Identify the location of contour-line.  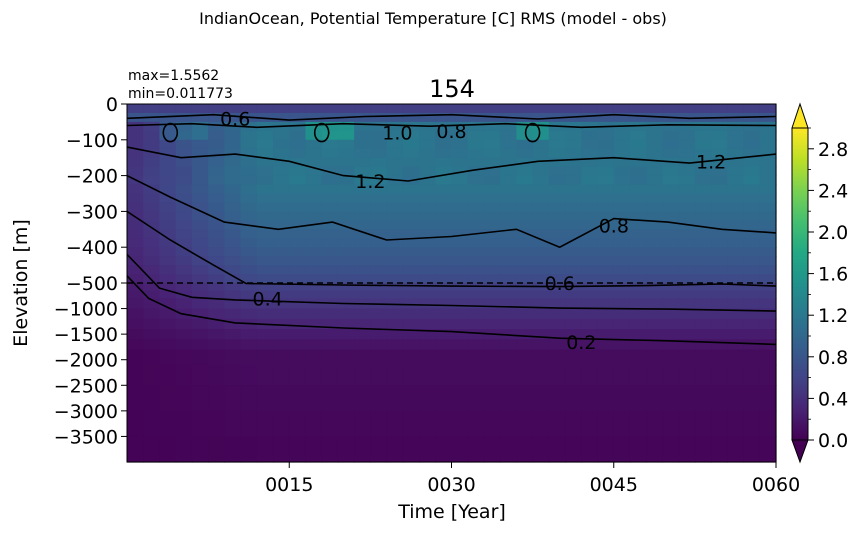
(451, 125).